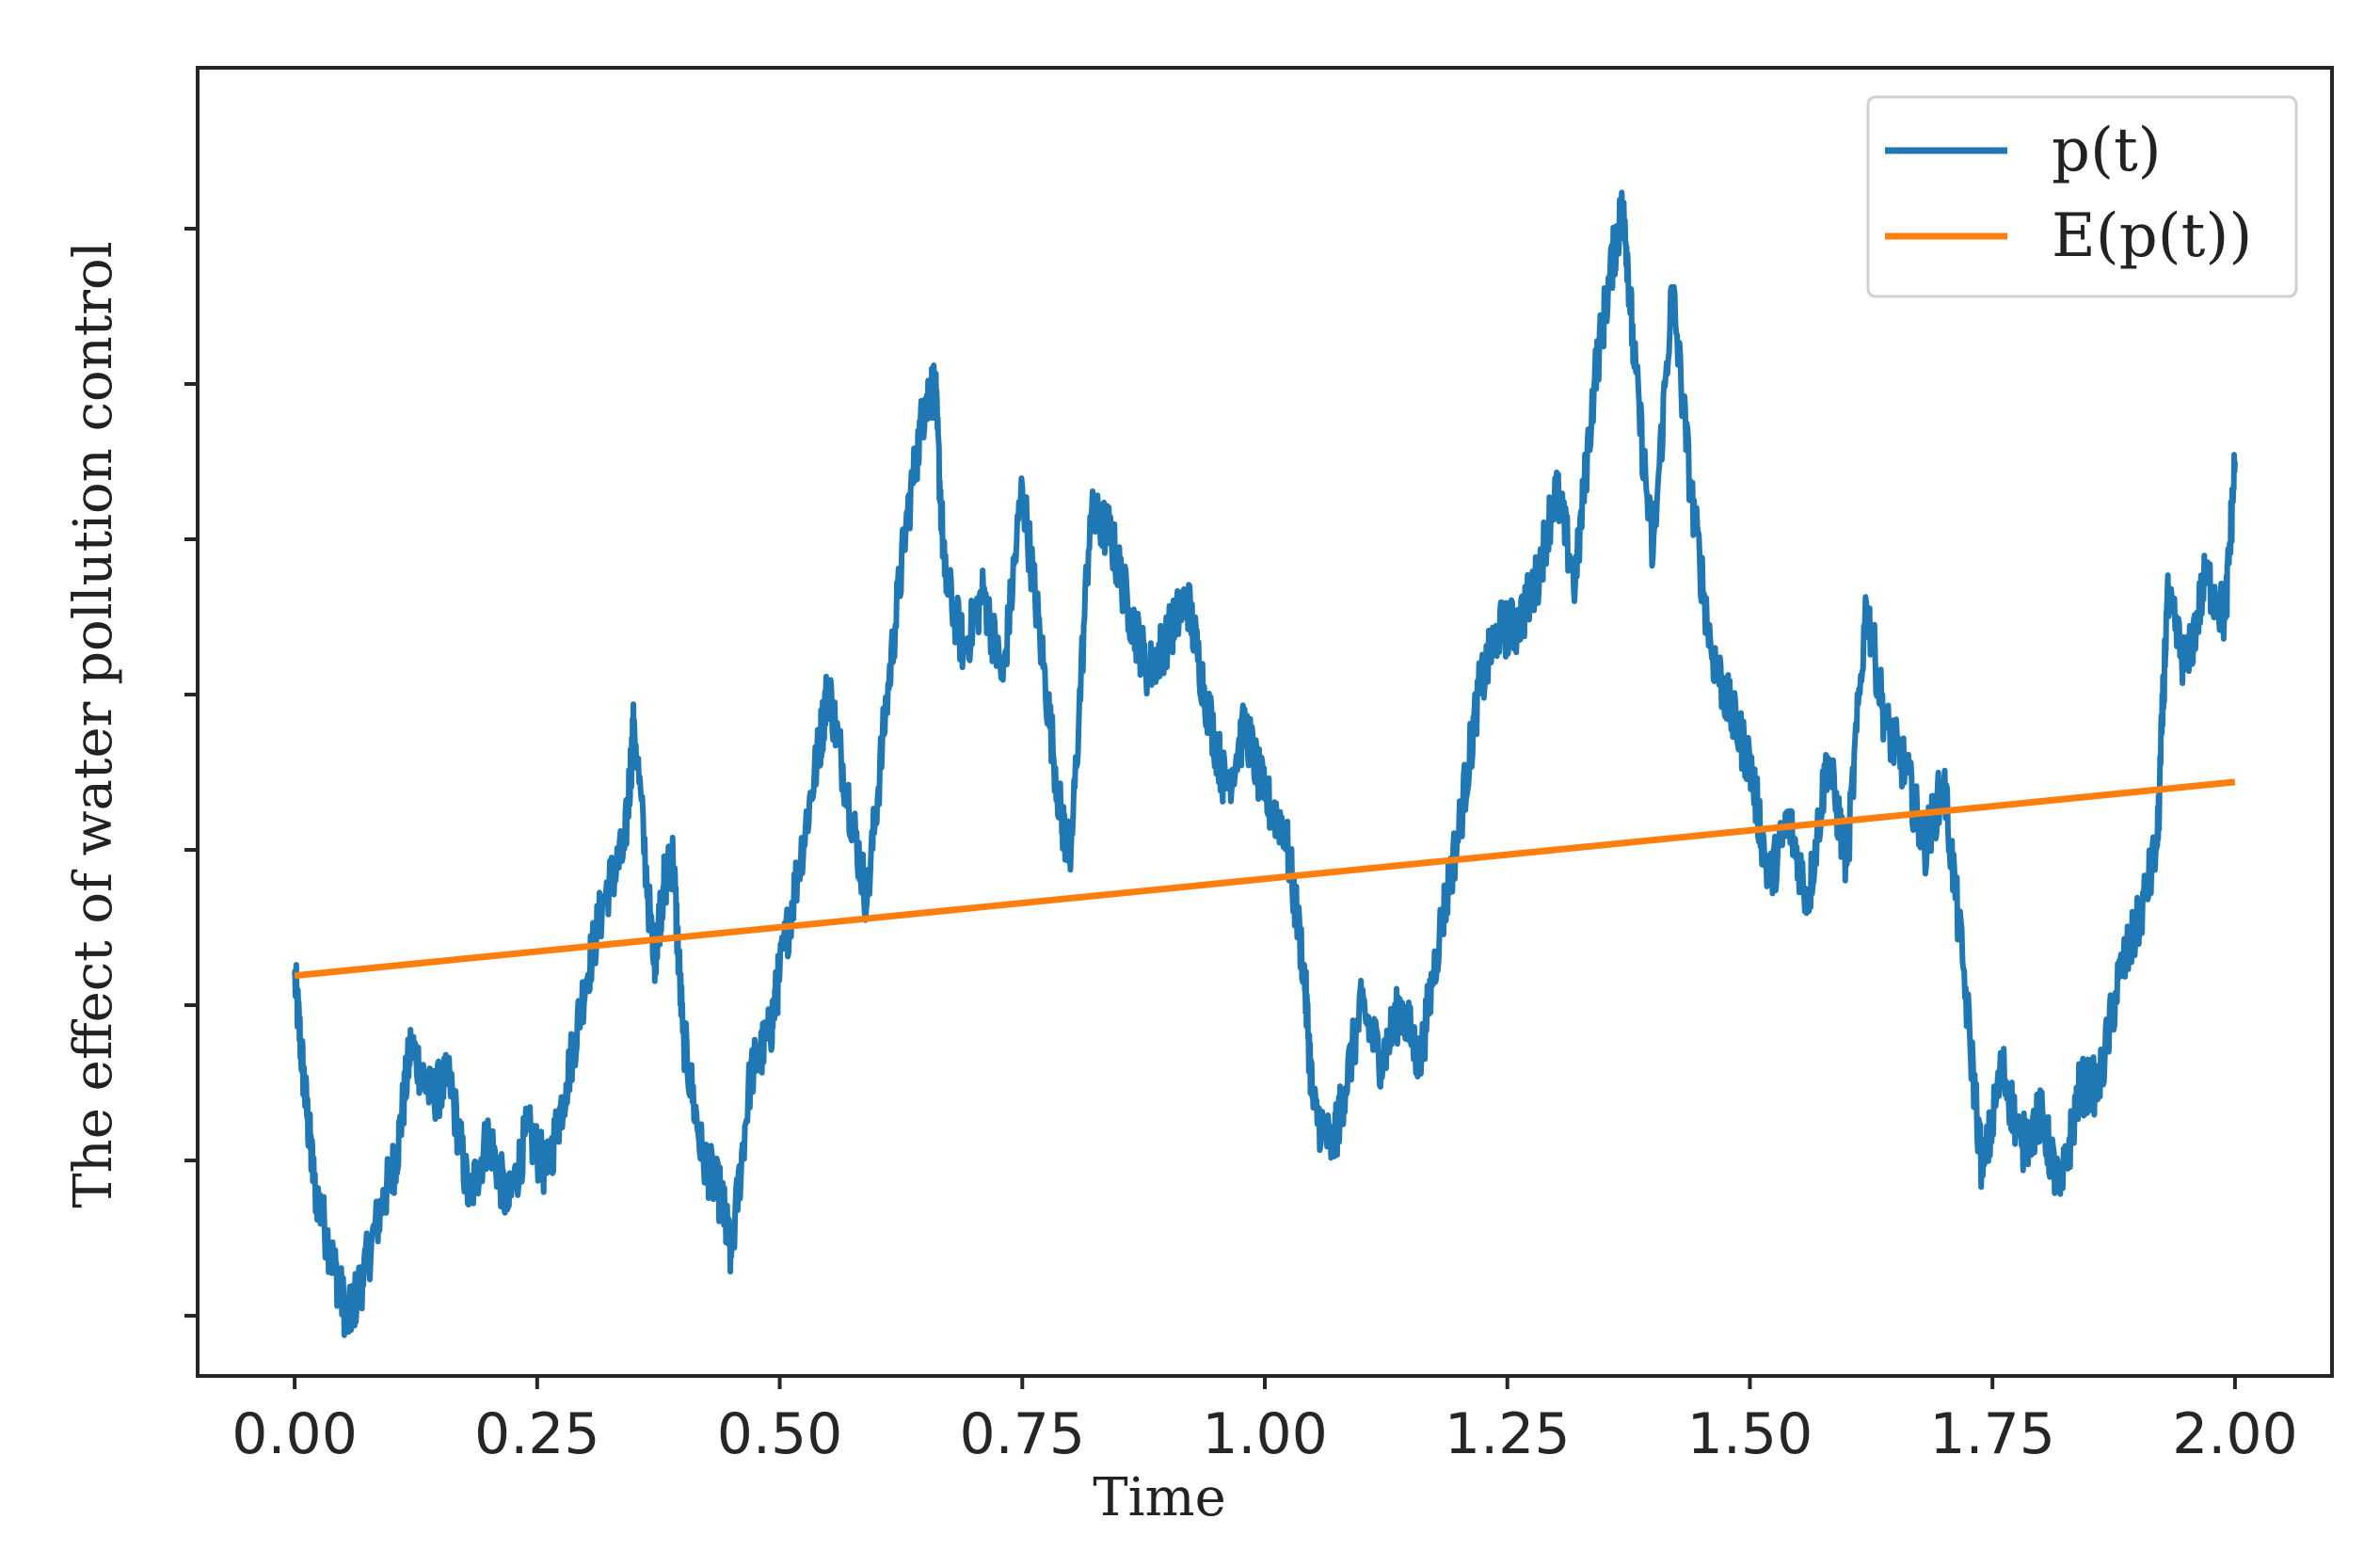  Describe the element at coordinates (780, 1434) in the screenshot. I see `x-tick-label: 0.50` at that location.